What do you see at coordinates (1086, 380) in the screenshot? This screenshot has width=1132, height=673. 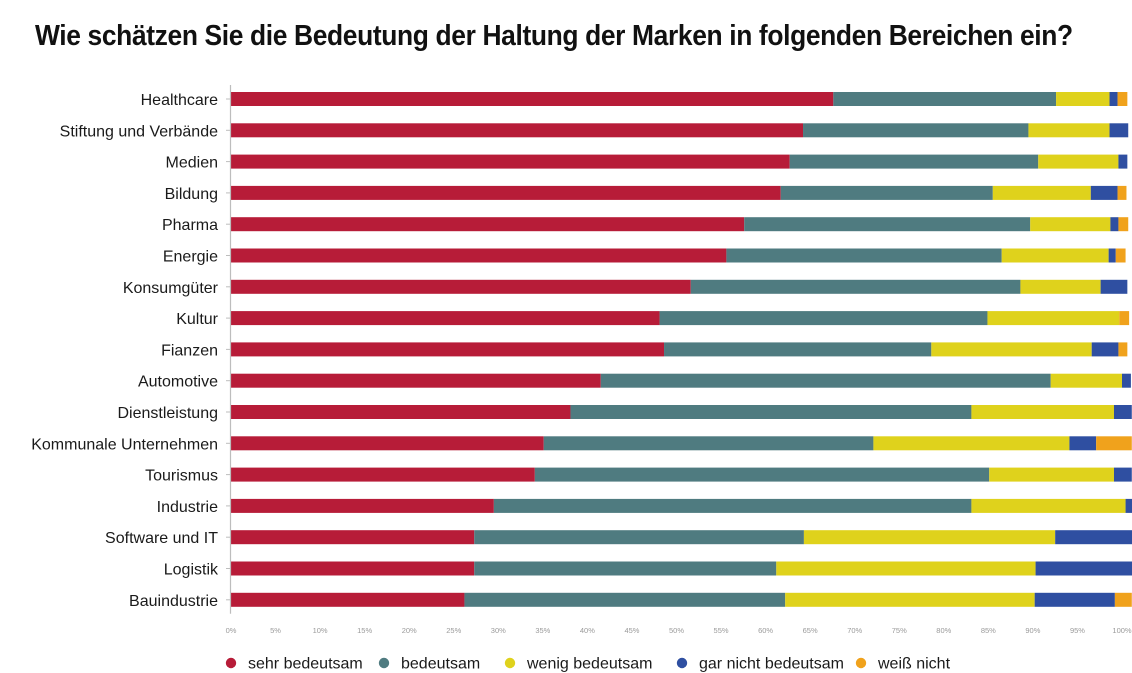 I see `bar-automotive-wenig-bedeutsam` at bounding box center [1086, 380].